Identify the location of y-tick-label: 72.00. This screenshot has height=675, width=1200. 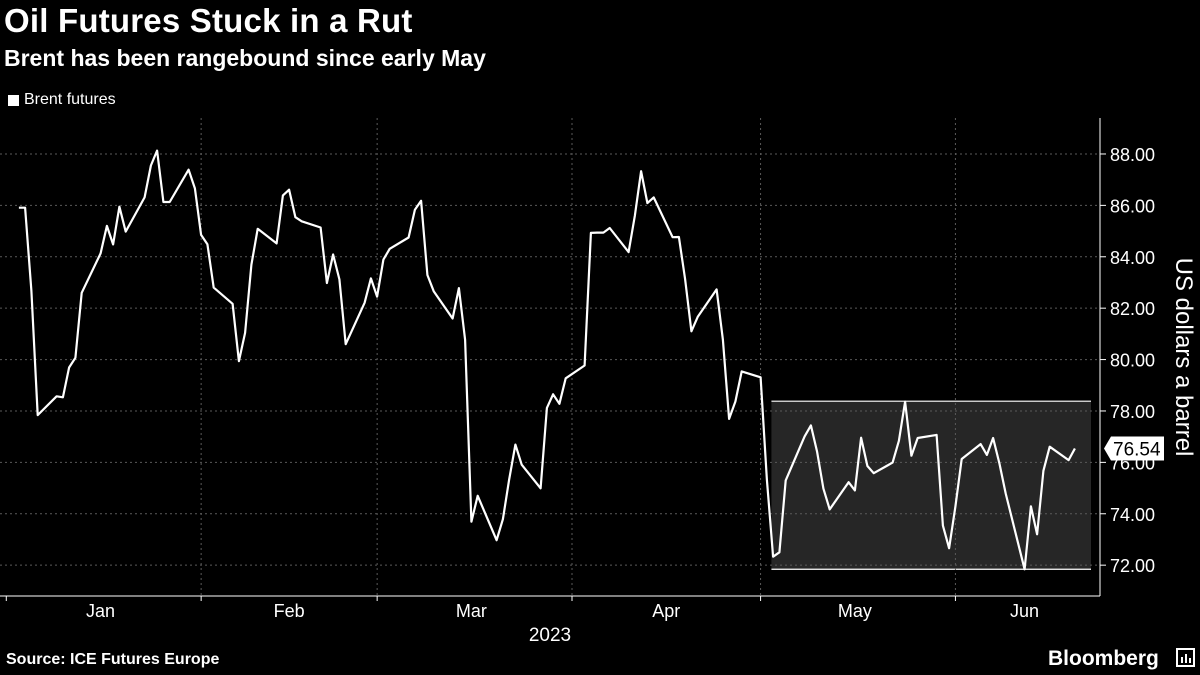
(1132, 566).